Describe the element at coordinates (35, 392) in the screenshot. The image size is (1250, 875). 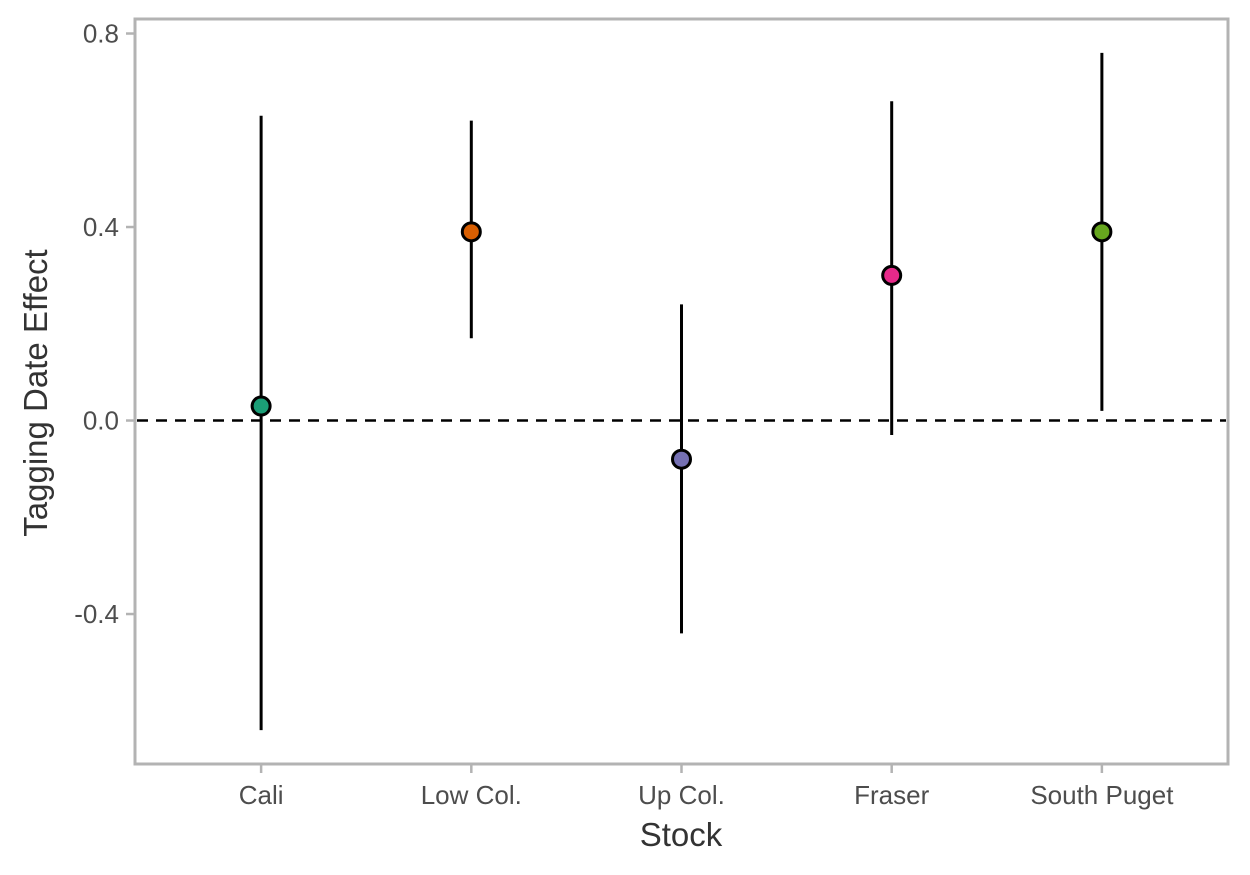
I see `y-axis-title: Tagging Date Effect` at that location.